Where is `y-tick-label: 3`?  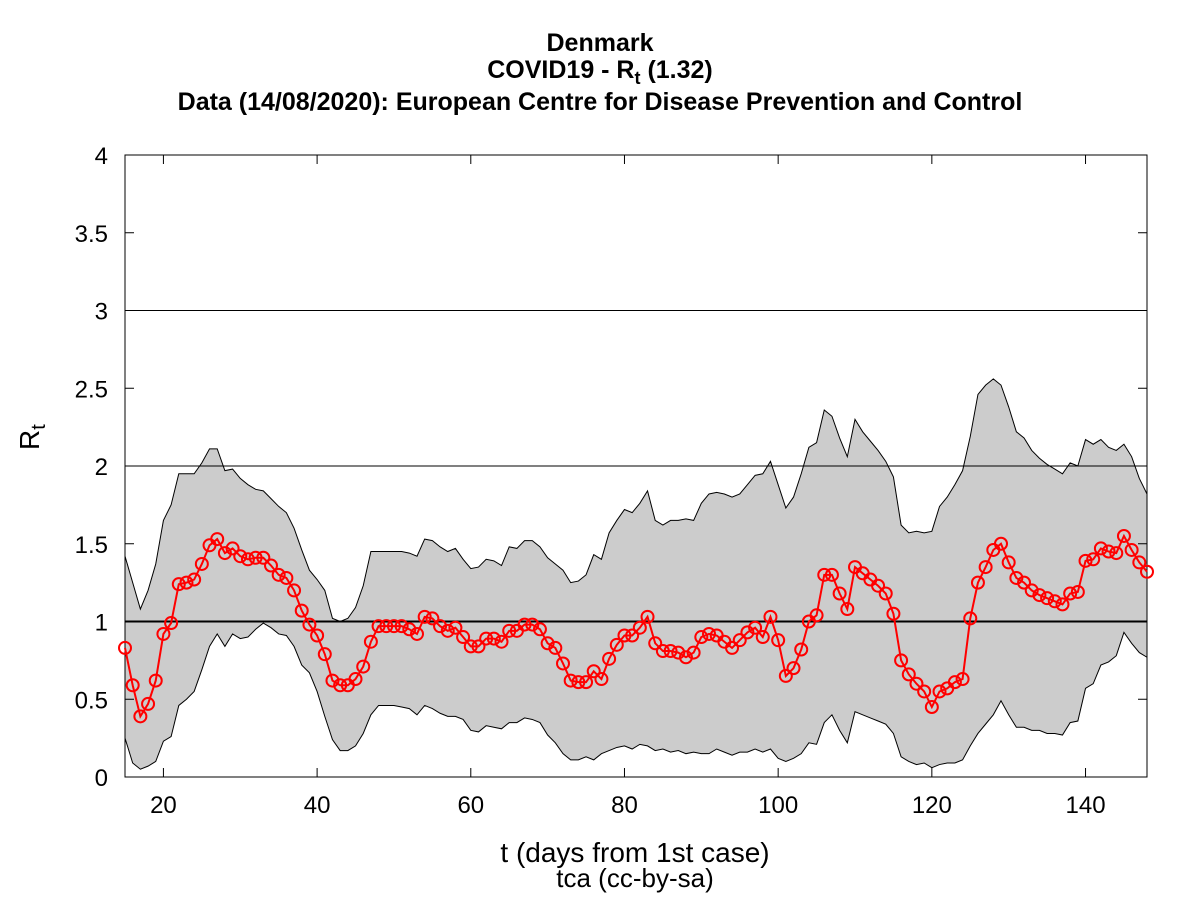 y-tick-label: 3 is located at coordinates (101, 312).